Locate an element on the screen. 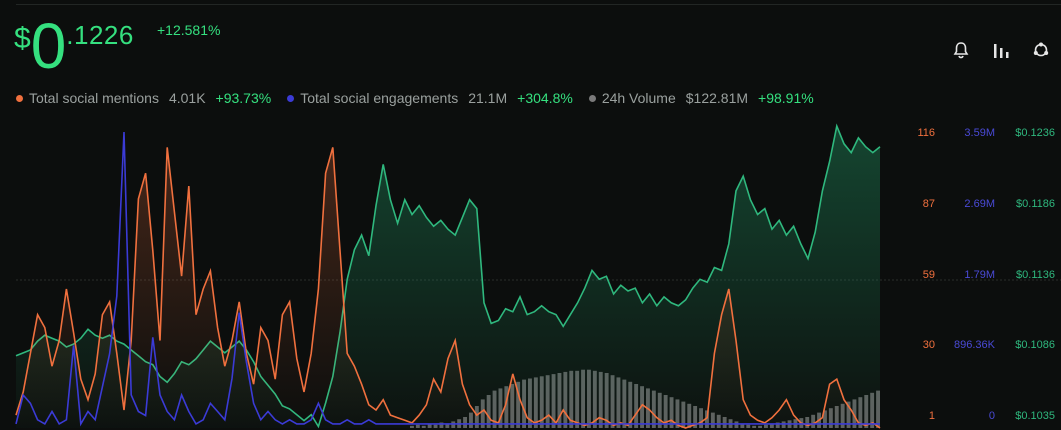 The image size is (1061, 430). price-decimals: .1226 is located at coordinates (100, 35).